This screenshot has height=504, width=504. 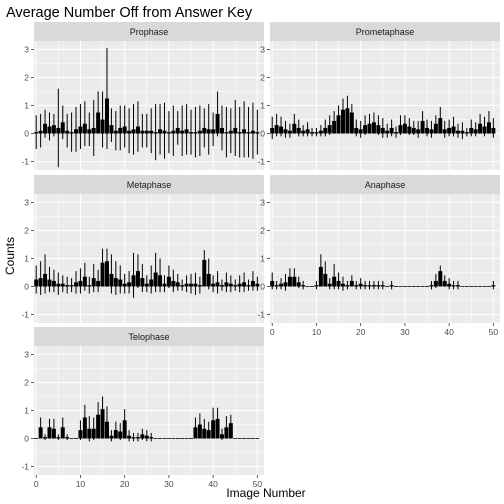 What do you see at coordinates (142, 96) in the screenshot?
I see `facet-prophase: Prophase -1 0 1 2 3` at bounding box center [142, 96].